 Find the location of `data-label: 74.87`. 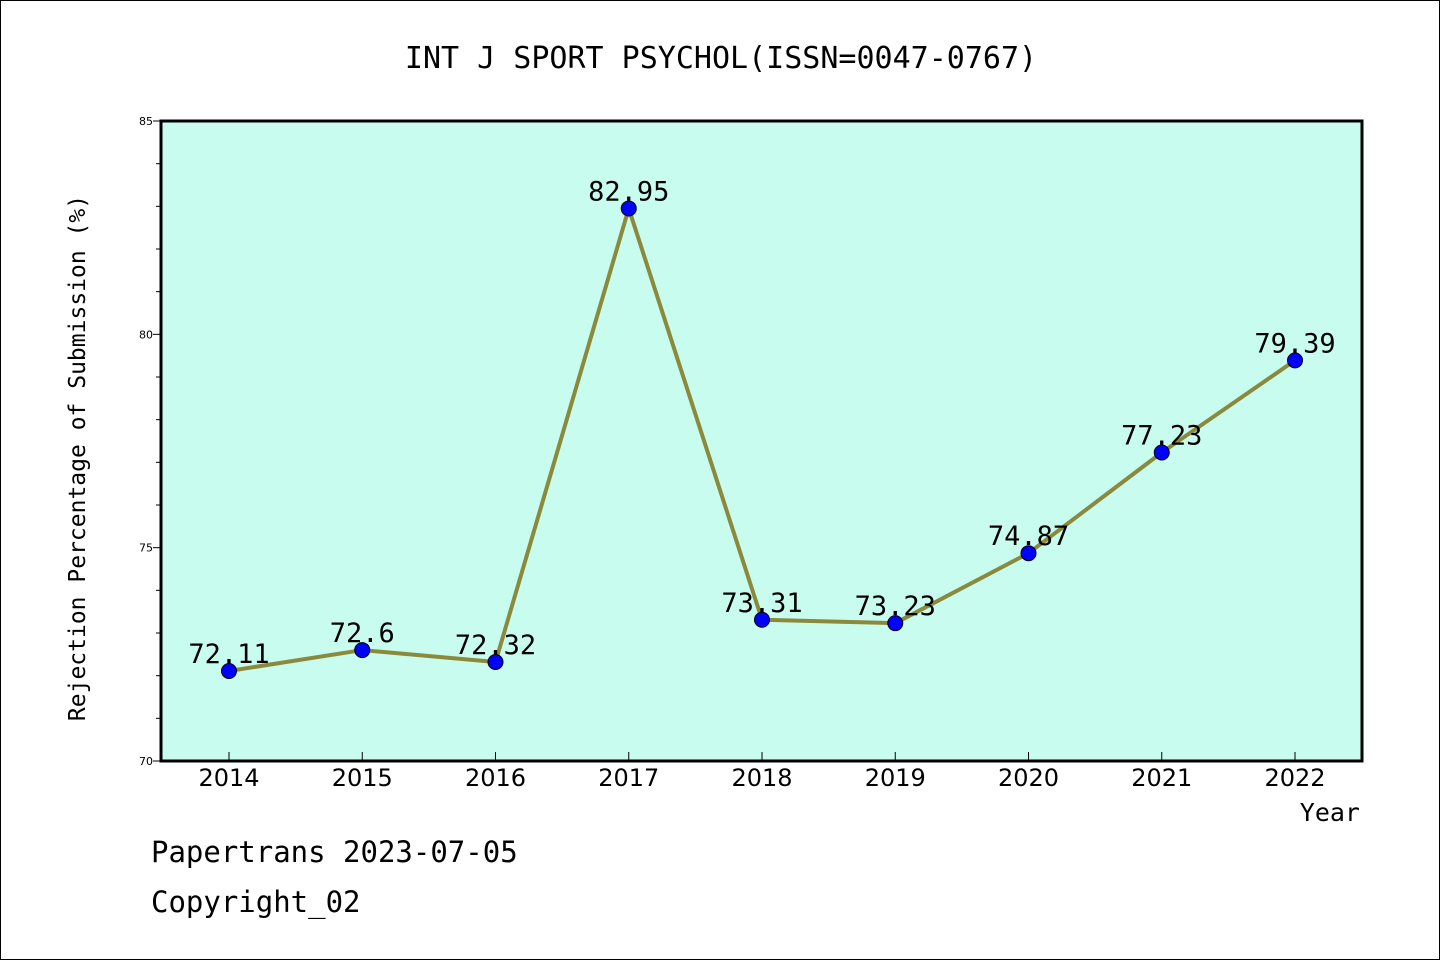

data-label: 74.87 is located at coordinates (1028, 536).